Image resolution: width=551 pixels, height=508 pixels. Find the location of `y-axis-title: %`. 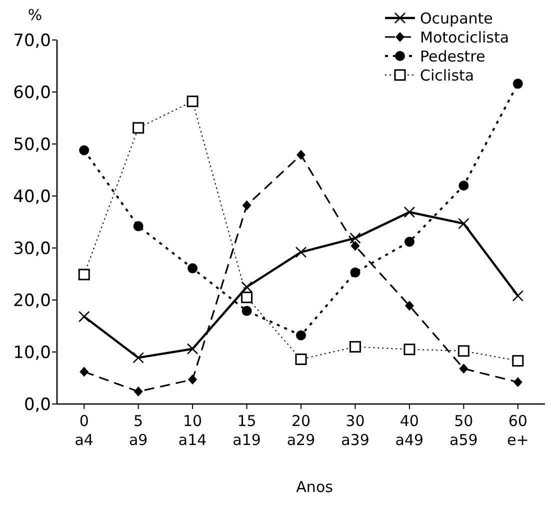

y-axis-title: % is located at coordinates (35, 15).